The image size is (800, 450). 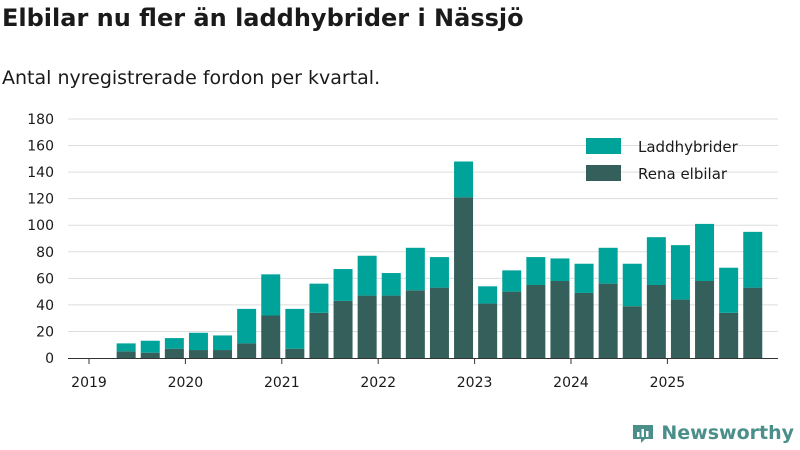 I want to click on y-tick-label: 140, so click(x=40, y=173).